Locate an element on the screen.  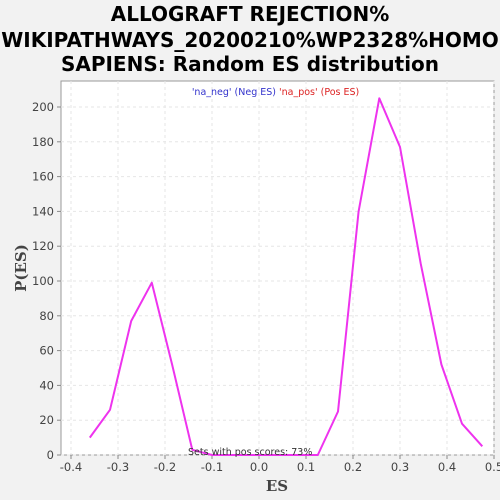
x-tick-label: -0.3 is located at coordinates (118, 467).